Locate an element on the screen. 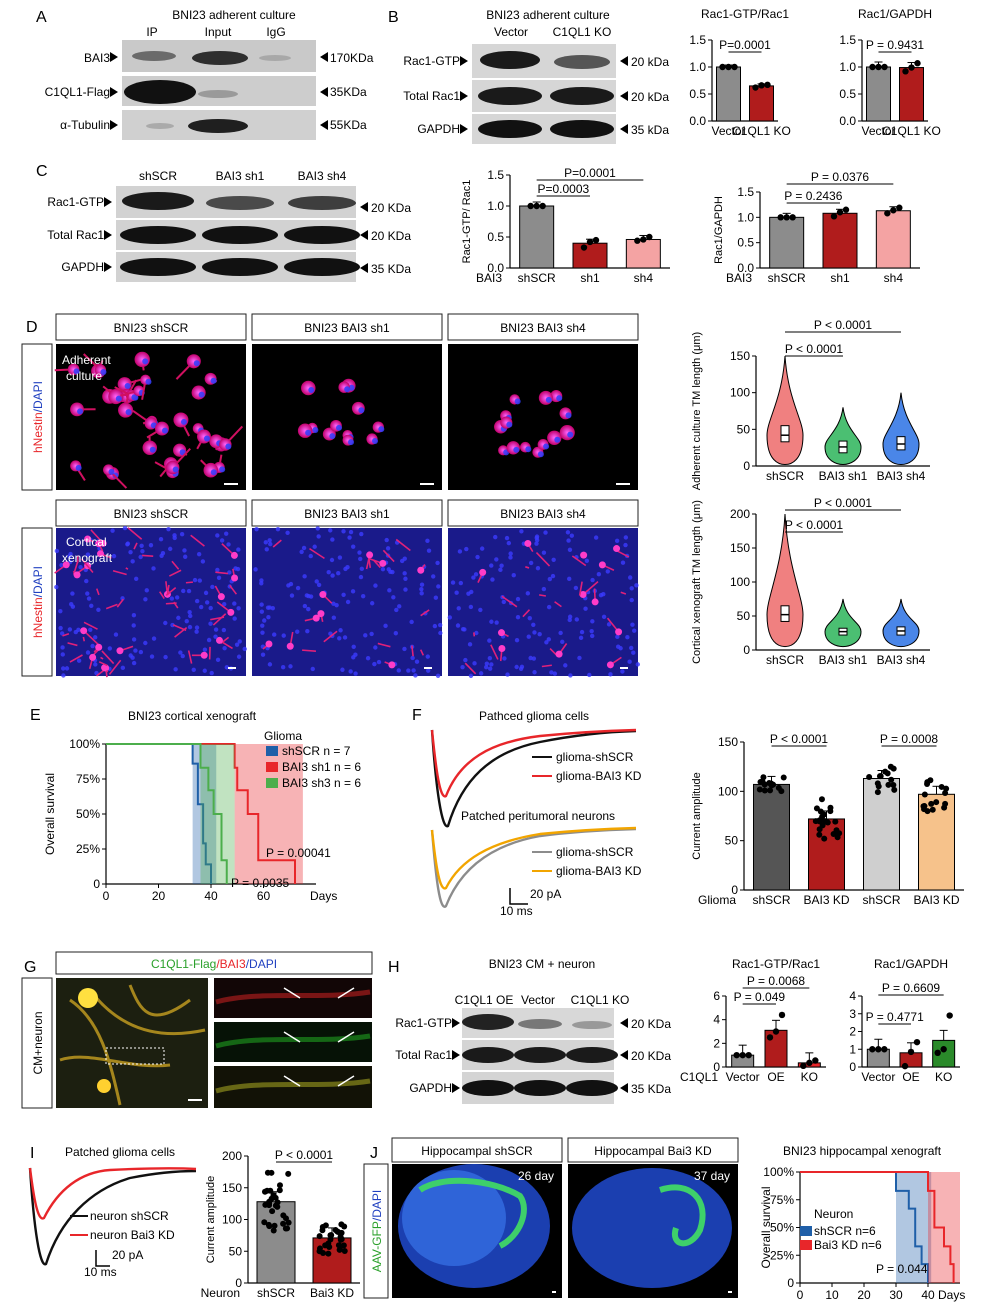 The height and width of the screenshot is (1308, 991). panel-letter-A: A is located at coordinates (41, 17).